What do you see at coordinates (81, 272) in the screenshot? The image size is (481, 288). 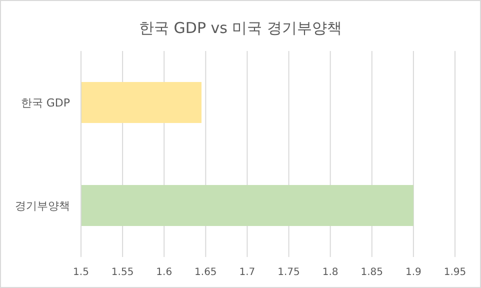 I see `x-tick-label: 1.5` at bounding box center [81, 272].